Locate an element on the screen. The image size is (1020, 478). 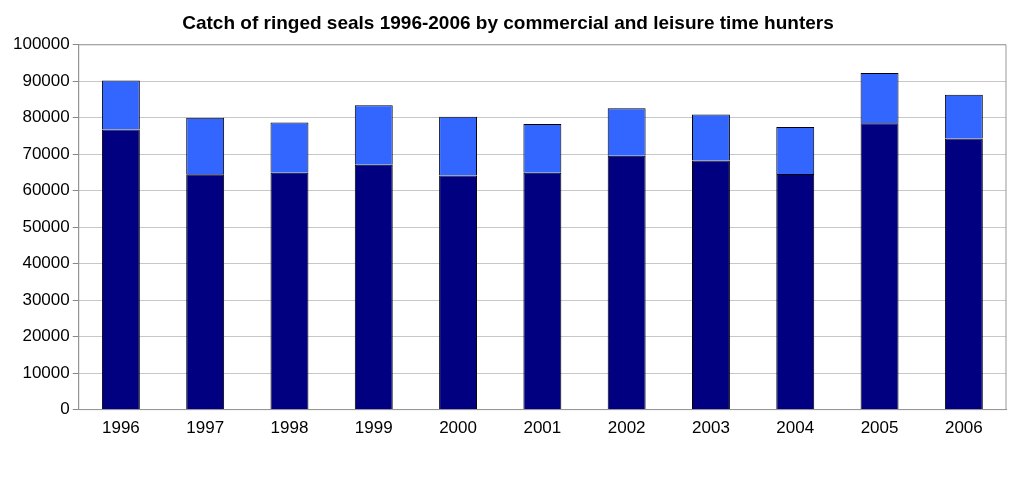
y-tick-label: 70000 is located at coordinates (46, 153).